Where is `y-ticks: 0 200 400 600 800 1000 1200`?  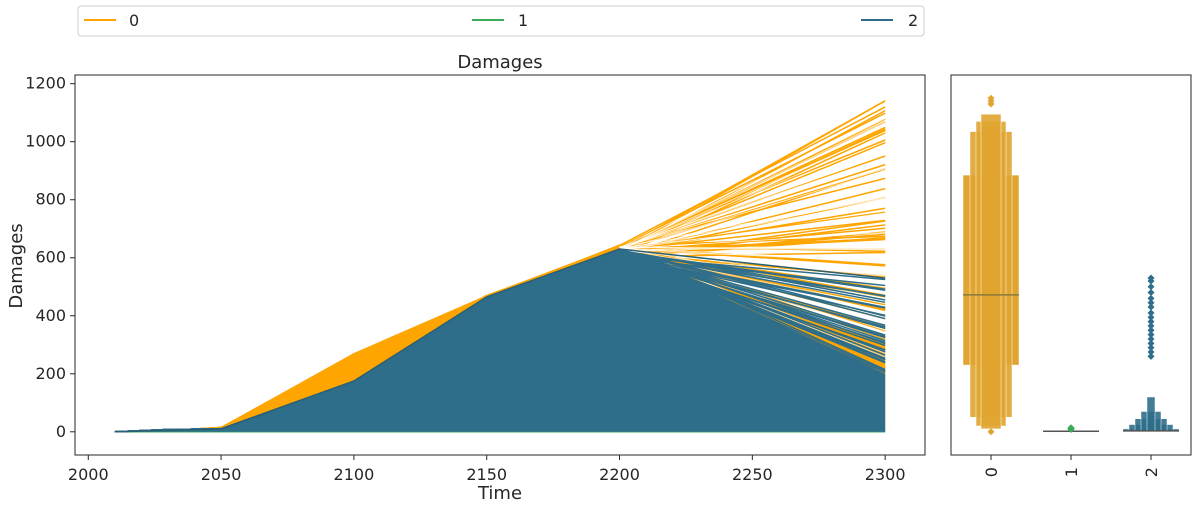
y-ticks: 0 200 400 600 800 1000 1200 is located at coordinates (50, 257).